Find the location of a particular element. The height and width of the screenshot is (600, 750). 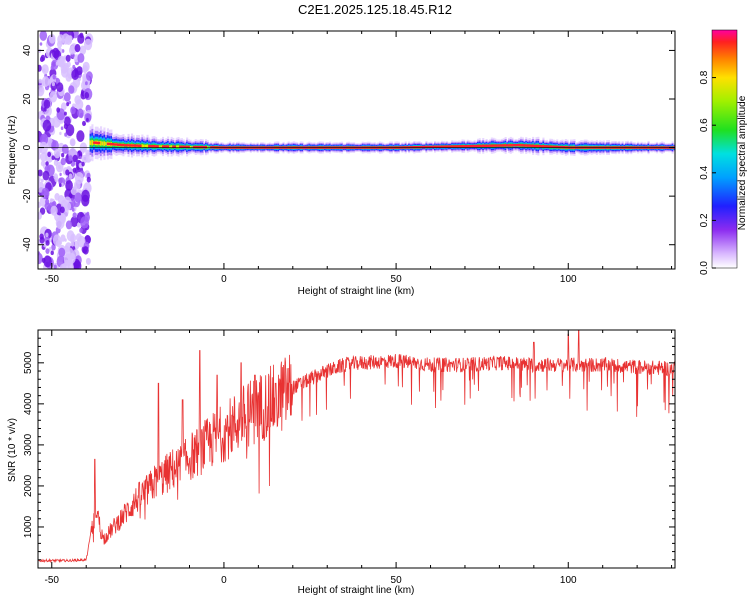

page-title: C2E1.2025.125.18.45.R12 is located at coordinates (375, 9).